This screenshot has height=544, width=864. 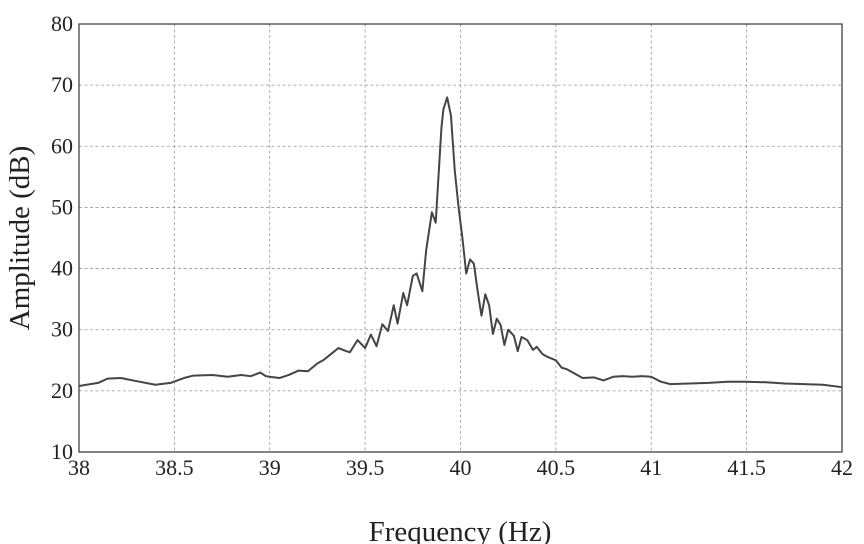 I want to click on y-tick-label: 40, so click(x=62, y=268).